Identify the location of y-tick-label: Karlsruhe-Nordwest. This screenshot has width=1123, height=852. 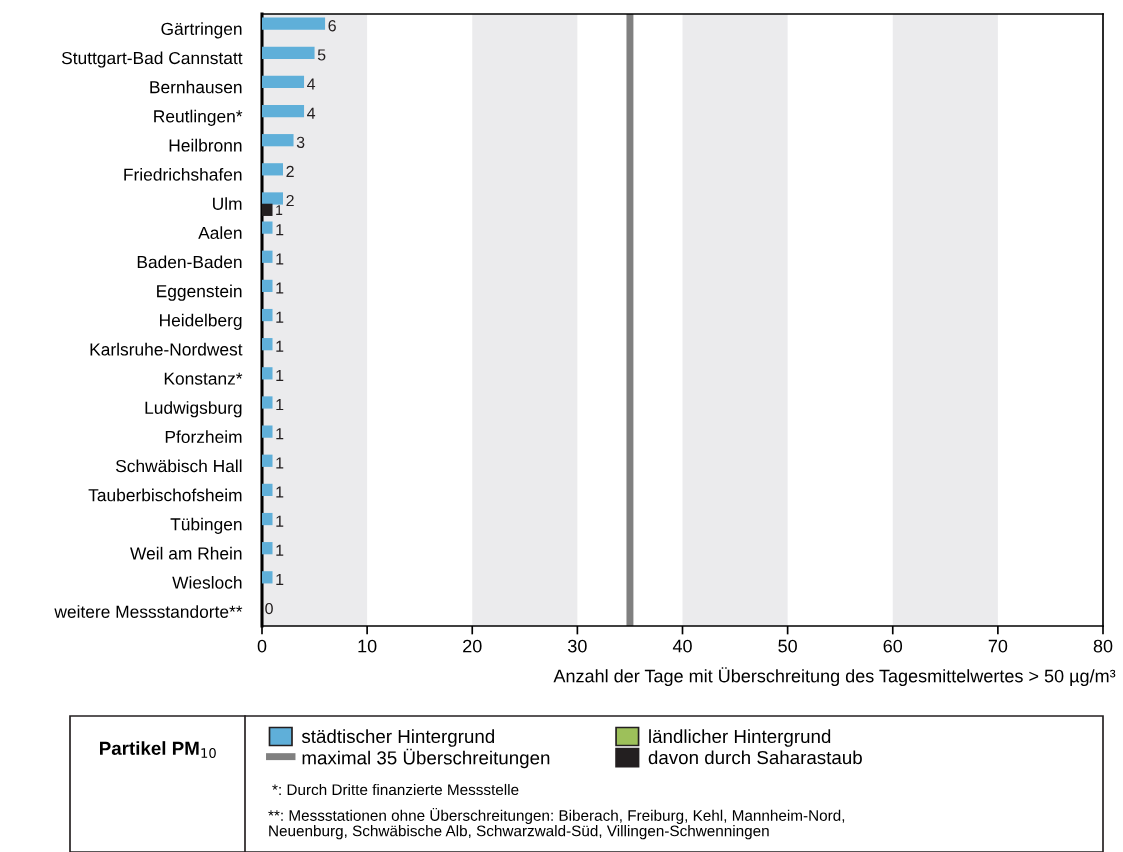
(166, 349).